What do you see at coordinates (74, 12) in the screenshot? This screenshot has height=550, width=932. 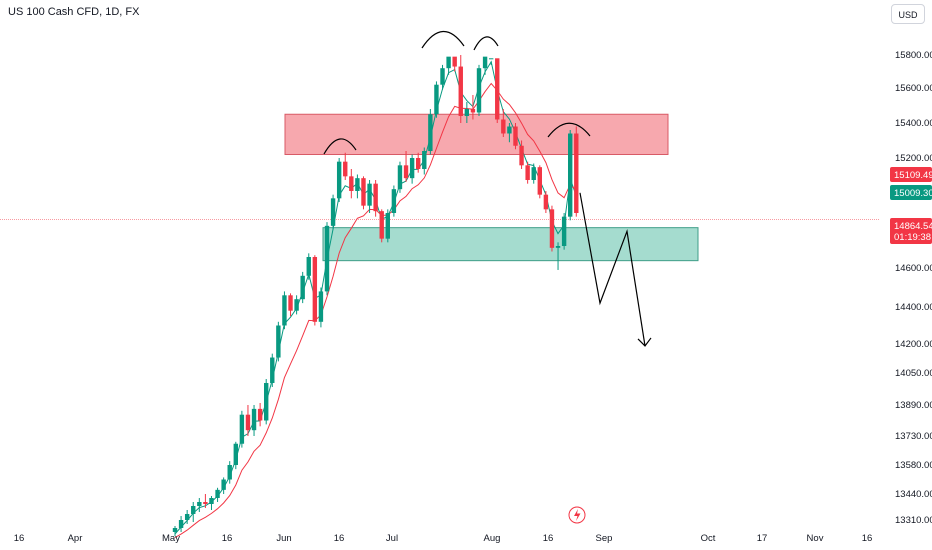 I see `chart-title: US 100 Cash CFD, 1D, FX` at bounding box center [74, 12].